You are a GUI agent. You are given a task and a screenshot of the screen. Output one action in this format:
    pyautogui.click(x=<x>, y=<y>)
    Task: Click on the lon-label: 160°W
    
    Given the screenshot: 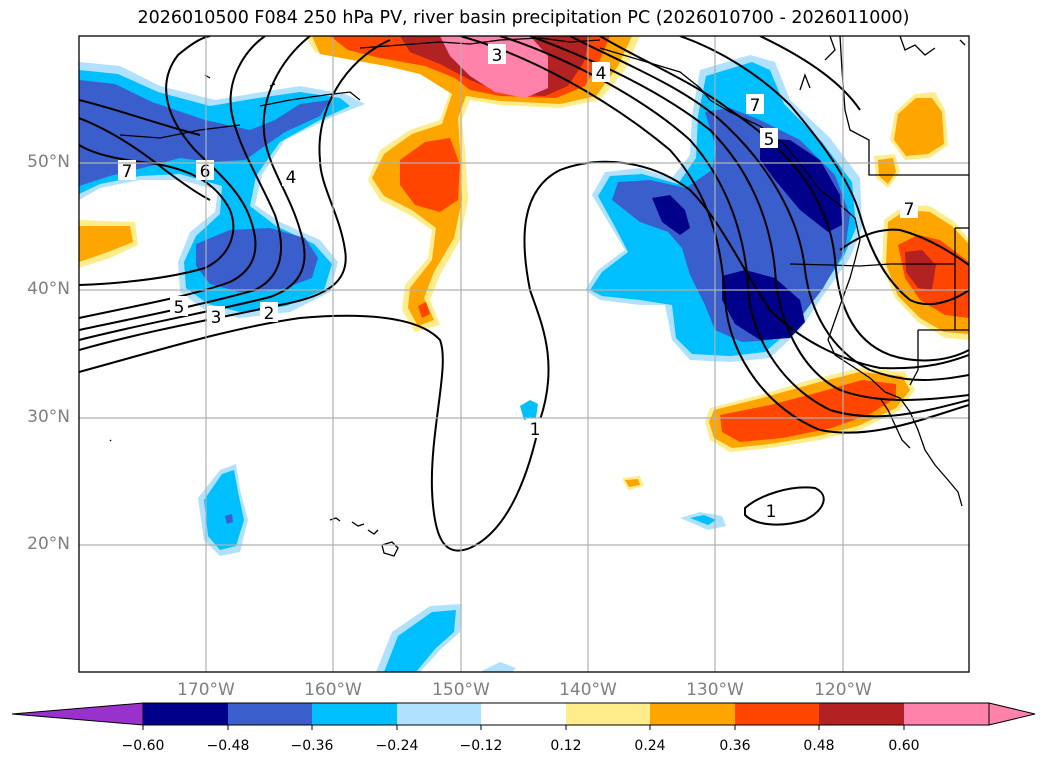 What is the action you would take?
    pyautogui.click(x=333, y=690)
    